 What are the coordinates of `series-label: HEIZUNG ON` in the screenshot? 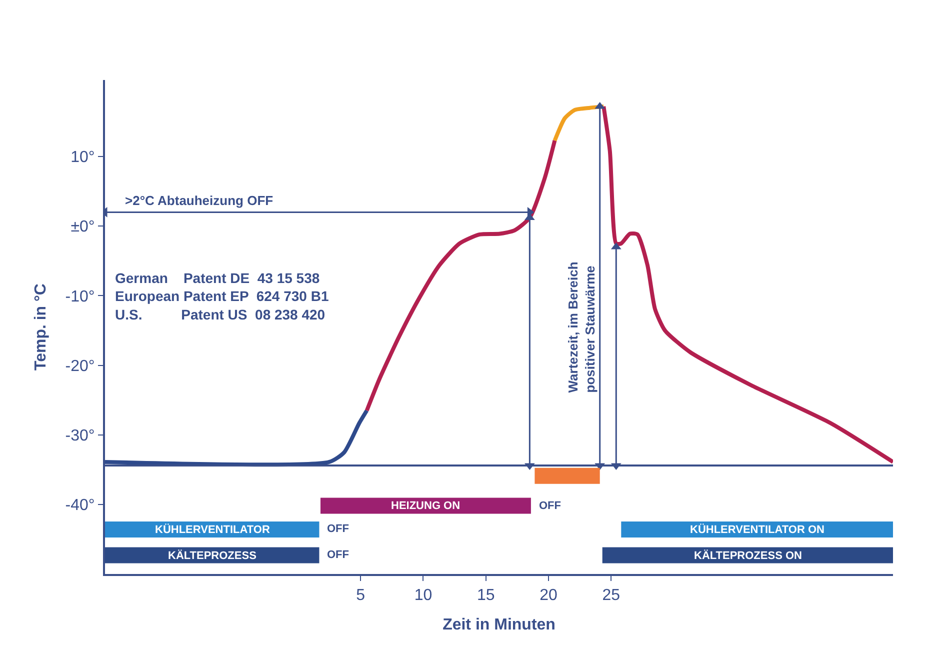 It's located at (425, 506).